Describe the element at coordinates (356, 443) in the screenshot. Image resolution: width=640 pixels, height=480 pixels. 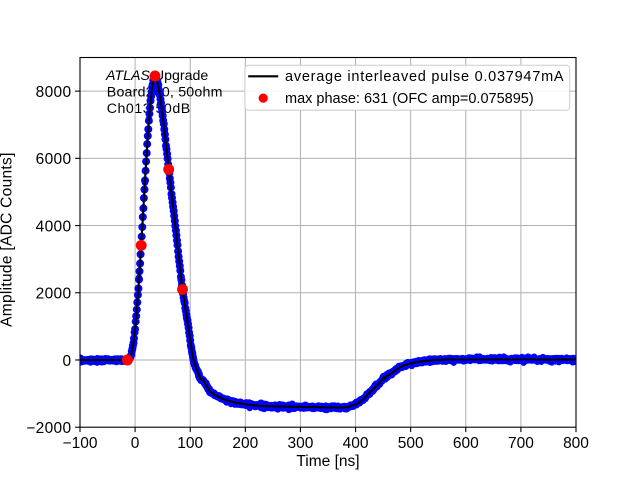
I see `svg-text: 400` at that location.